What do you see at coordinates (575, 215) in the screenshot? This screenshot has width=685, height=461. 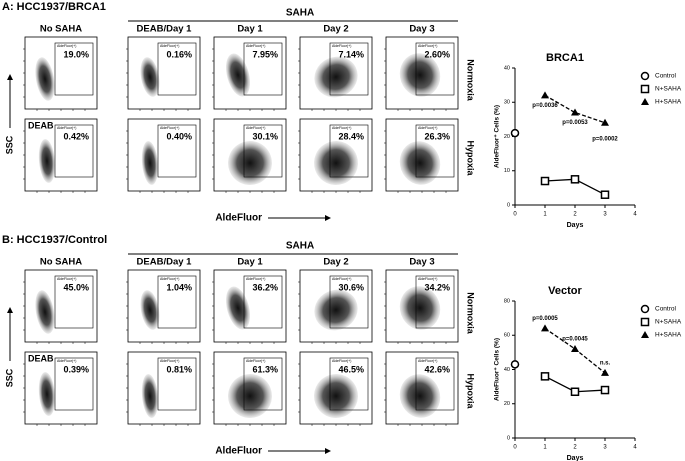 I see `x-tick-label: 2` at bounding box center [575, 215].